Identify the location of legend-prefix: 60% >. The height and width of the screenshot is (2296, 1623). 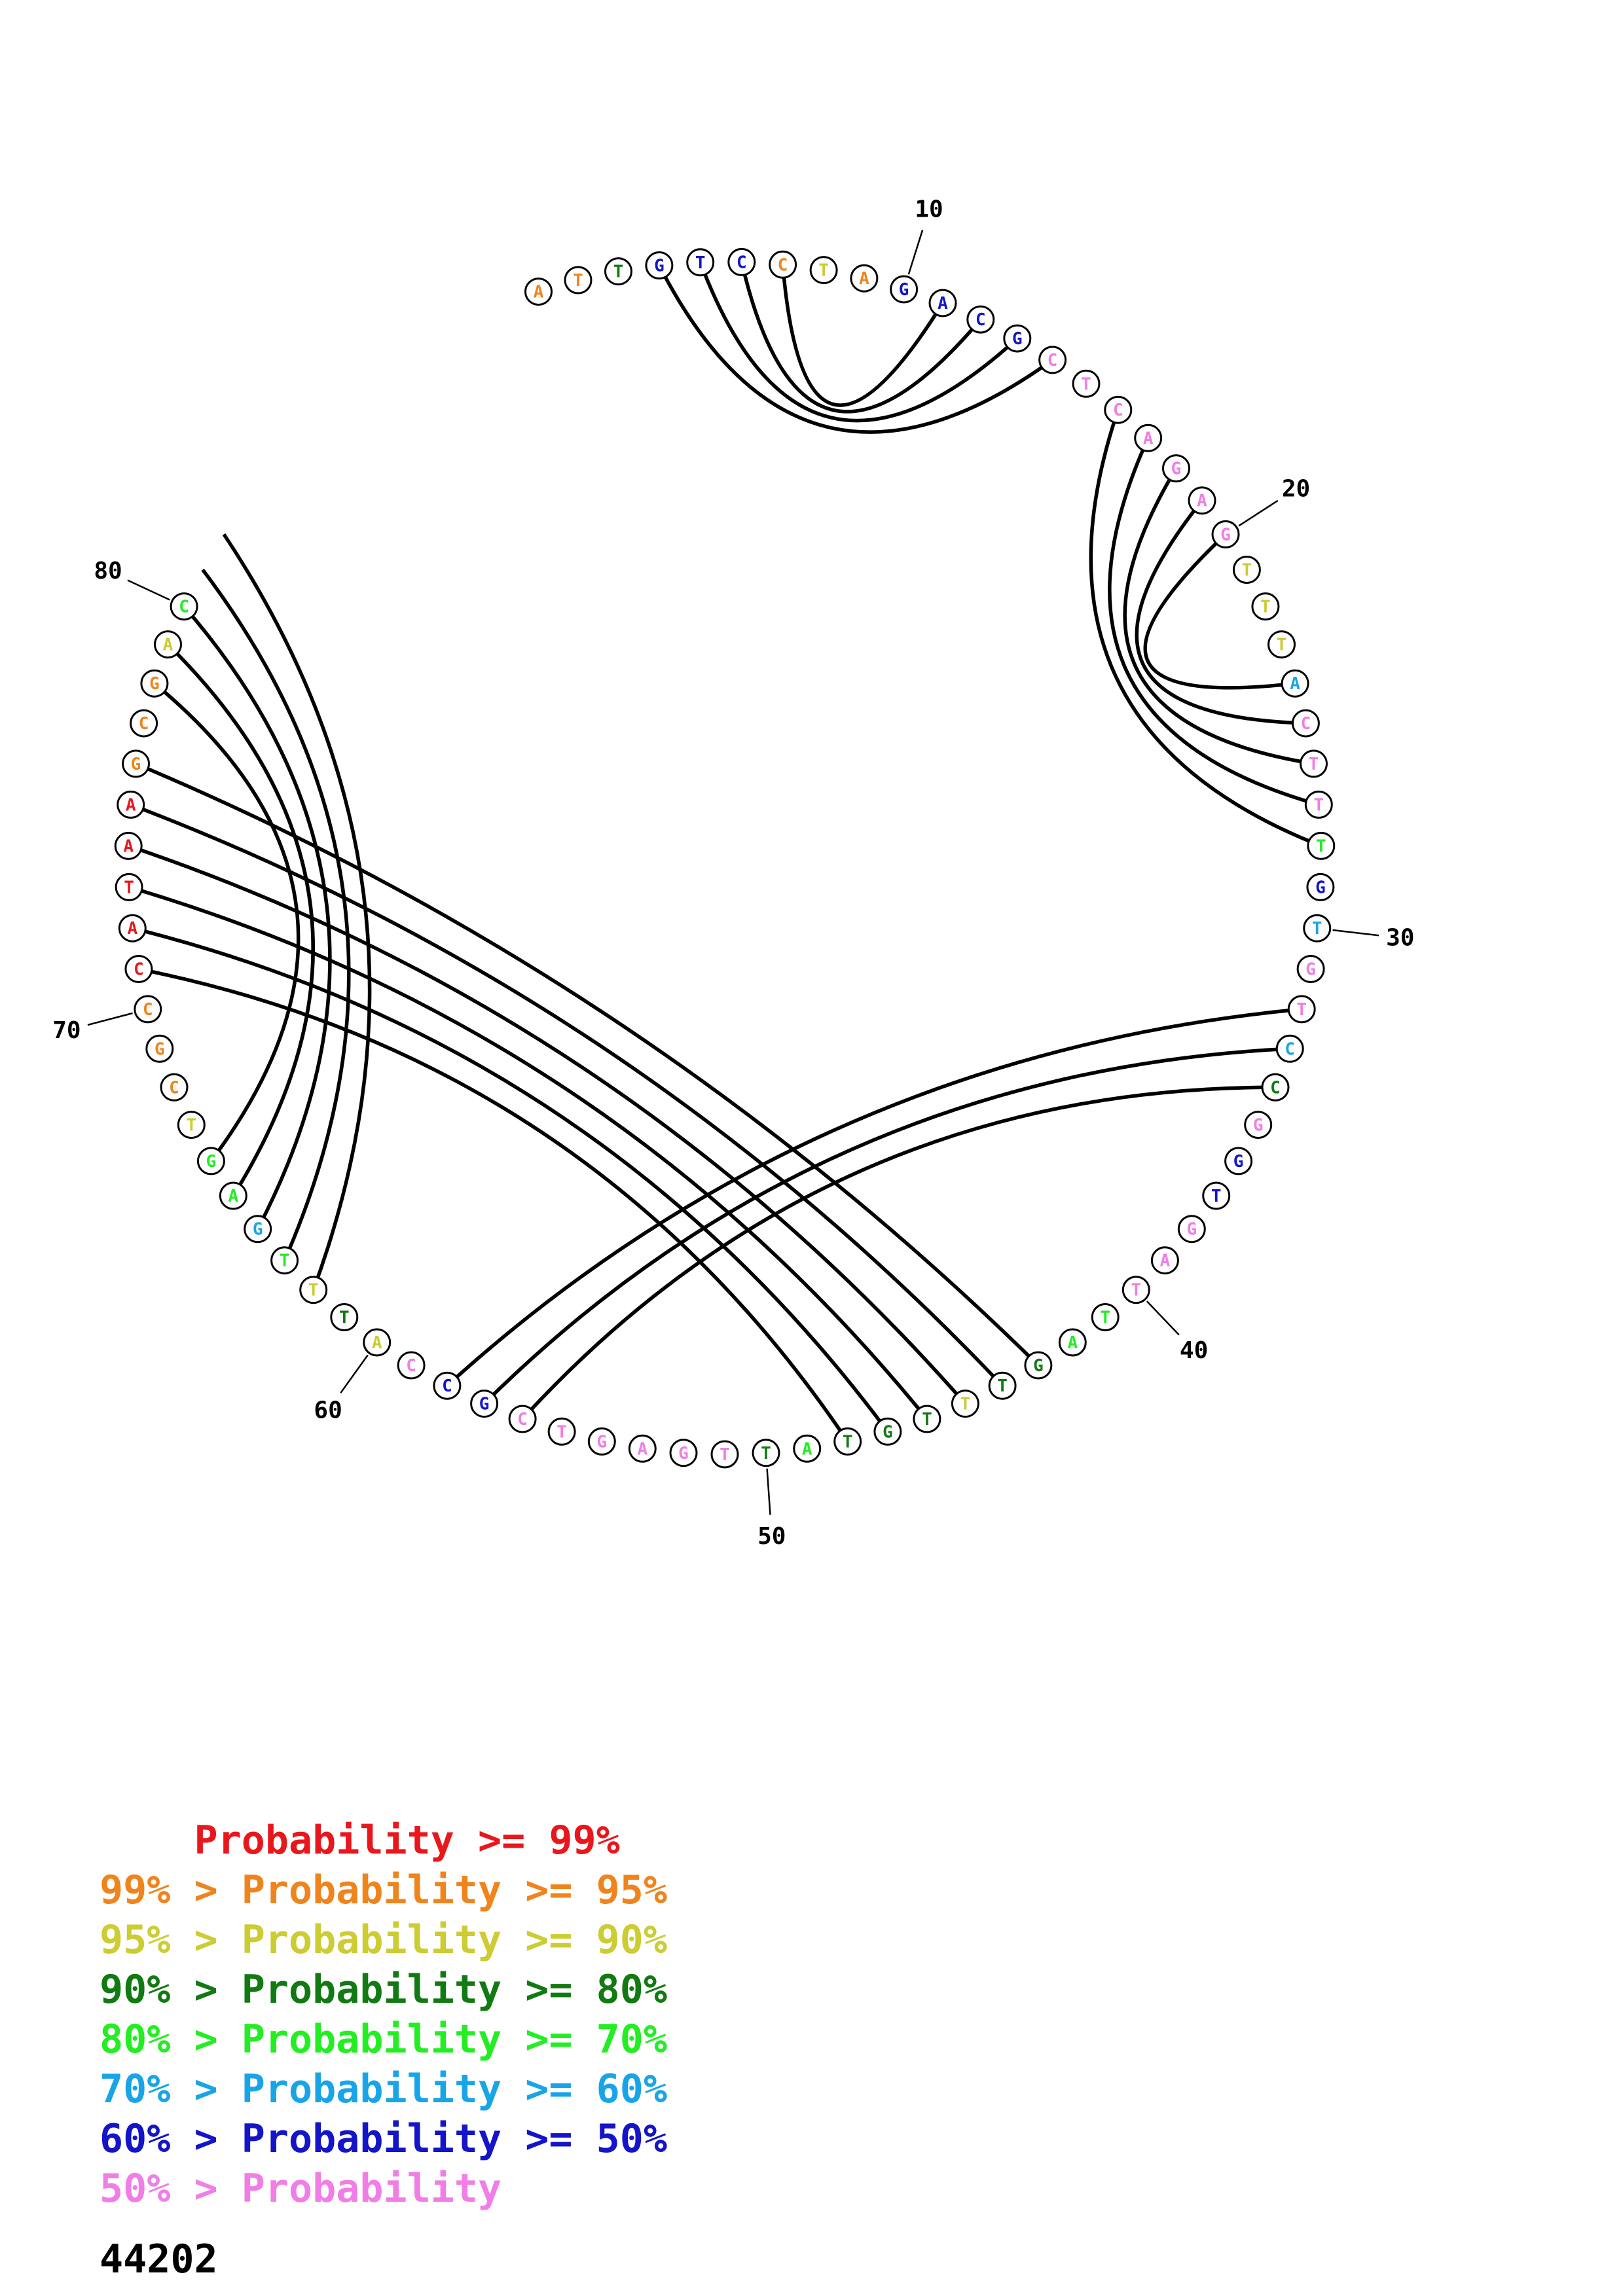
(171, 2139).